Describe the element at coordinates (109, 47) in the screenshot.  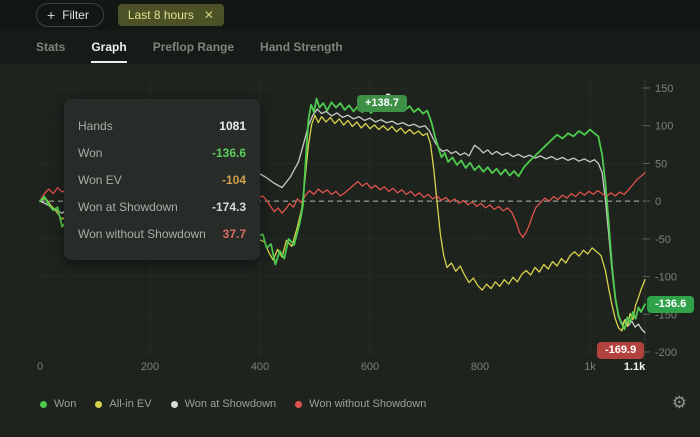
I see `tab-graph: Graph` at that location.